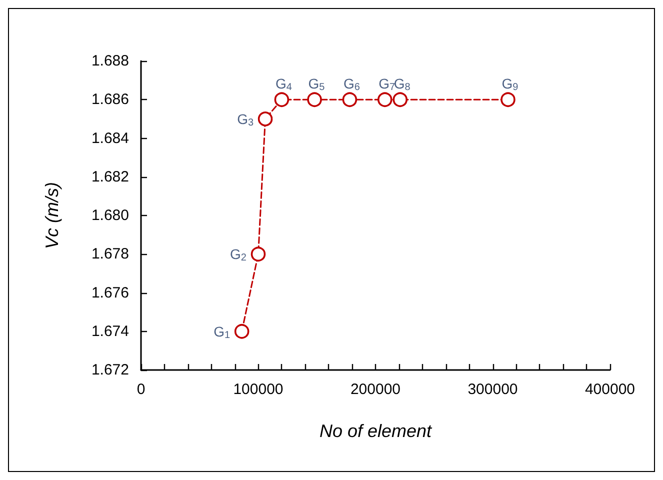  Describe the element at coordinates (110, 331) in the screenshot. I see `y-tick-label: 1.674` at that location.